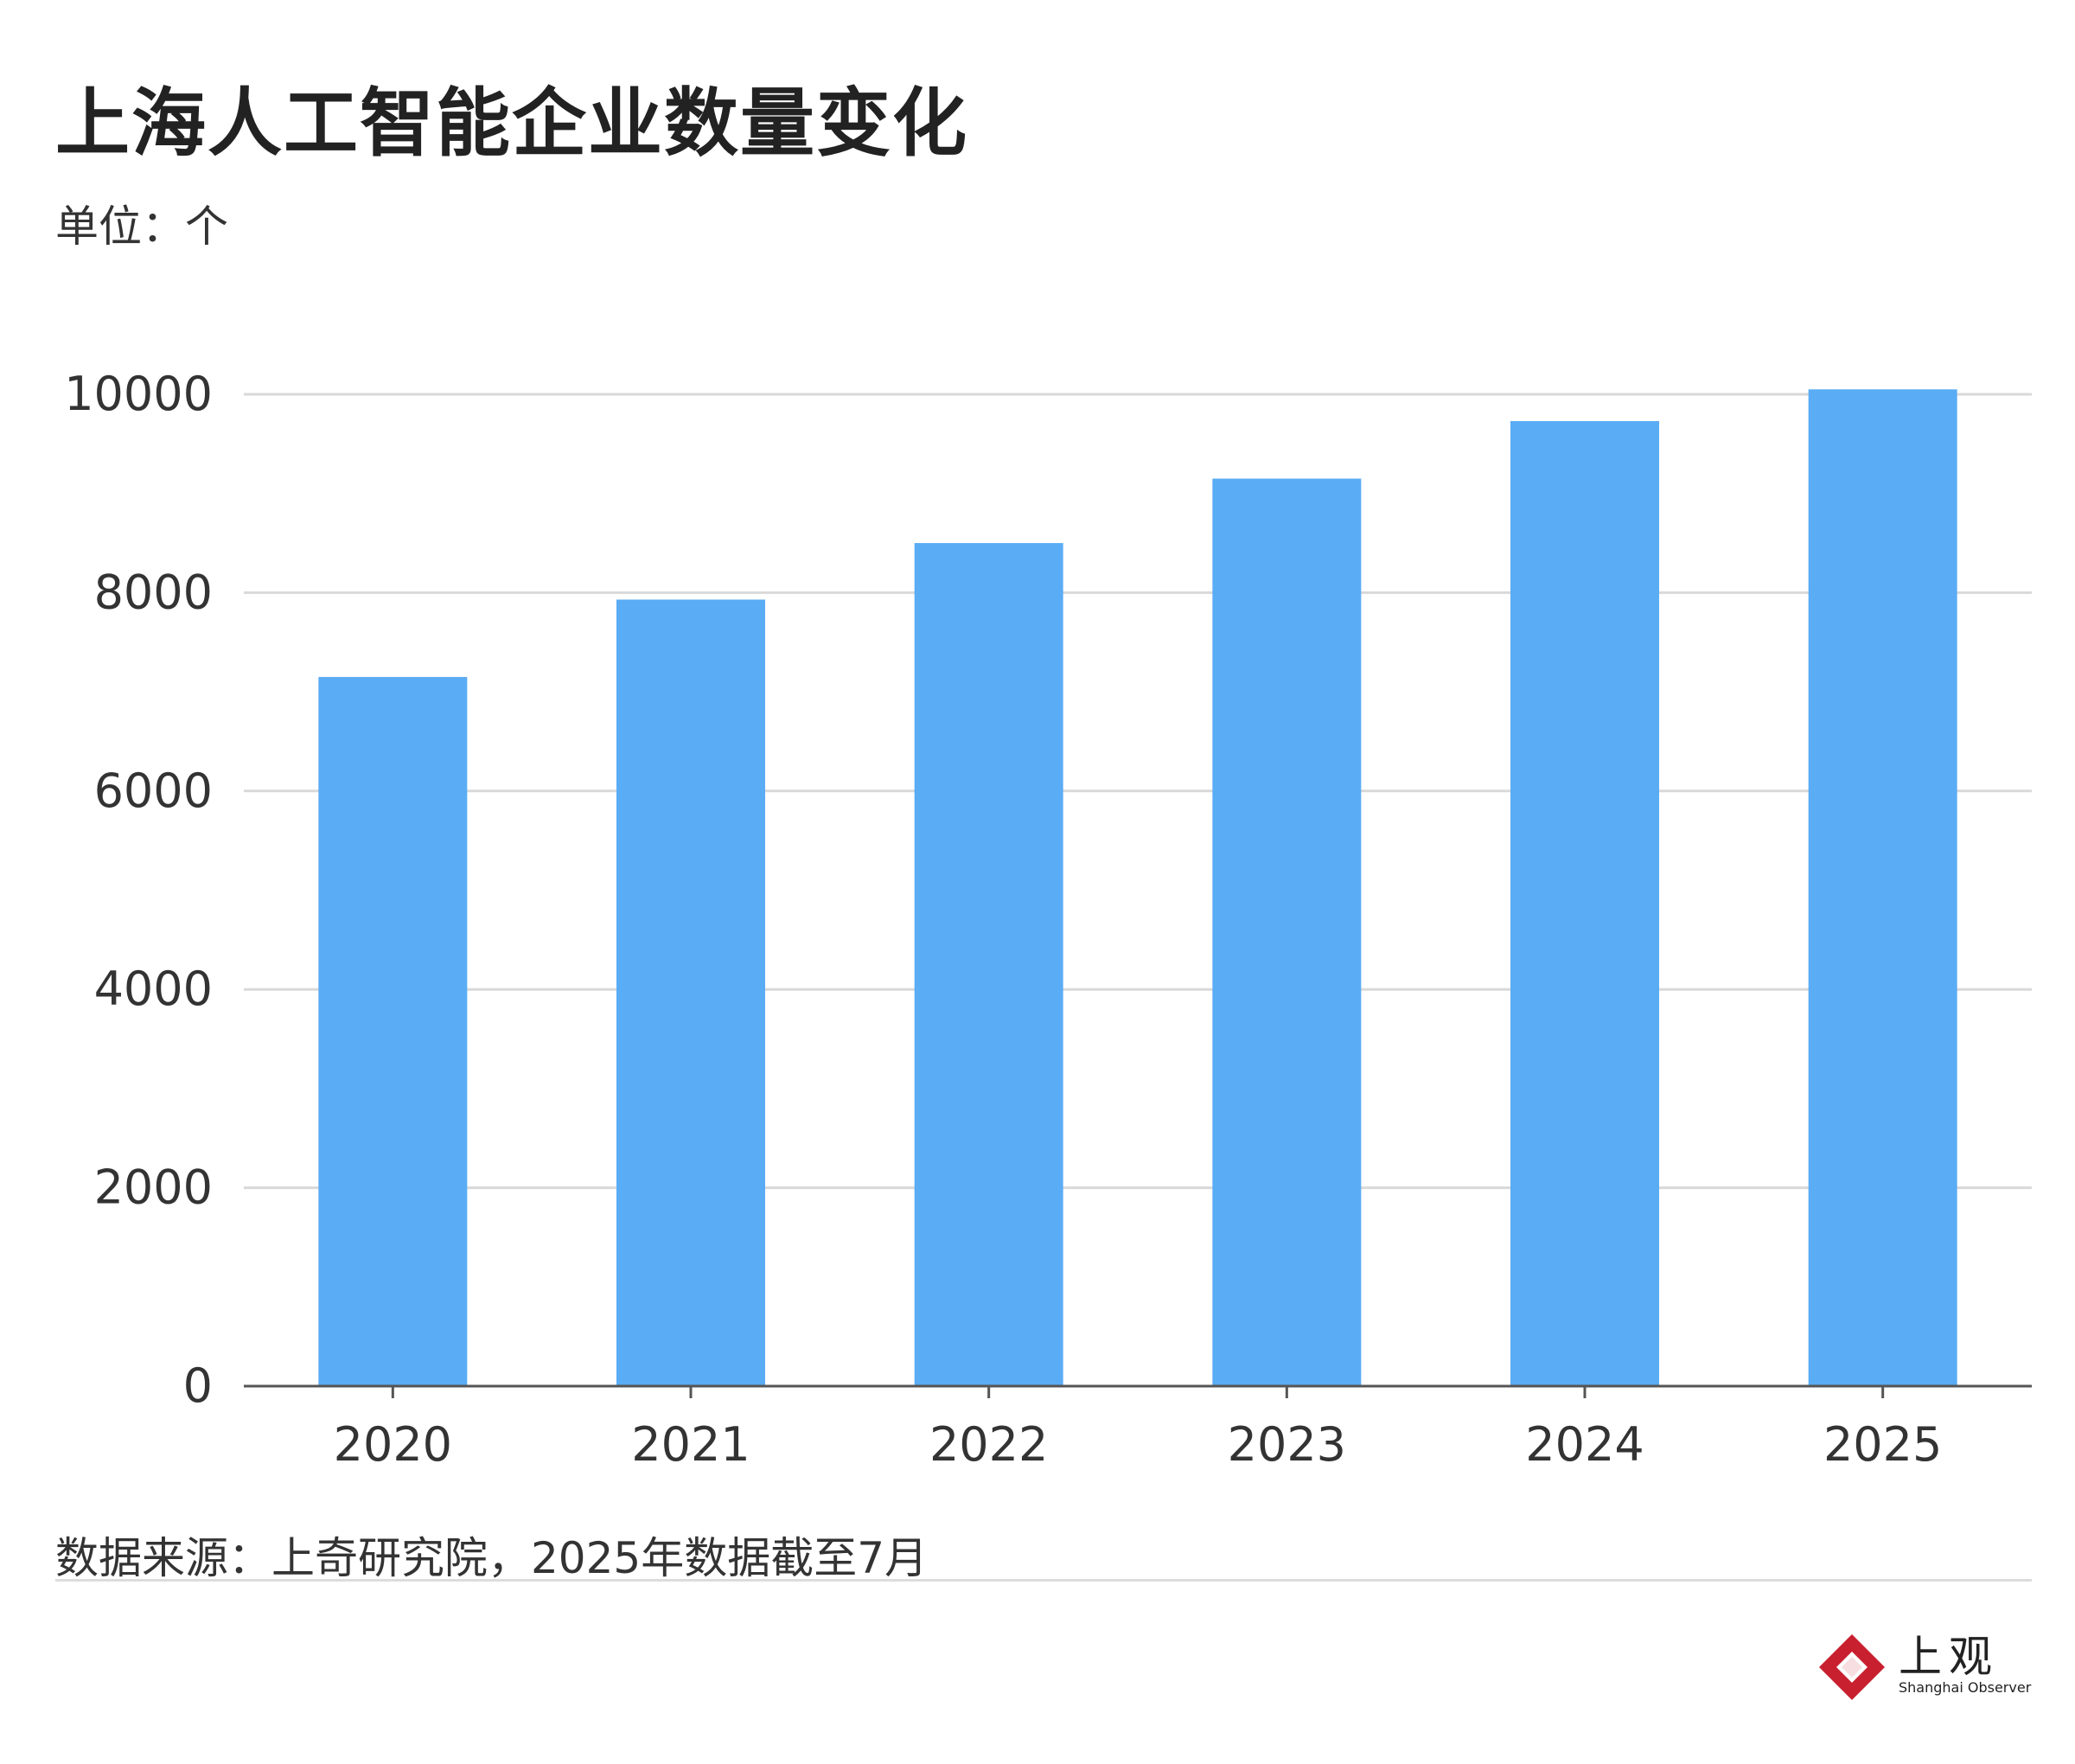 This screenshot has width=2075, height=1764. I want to click on bar-2024, so click(1584, 903).